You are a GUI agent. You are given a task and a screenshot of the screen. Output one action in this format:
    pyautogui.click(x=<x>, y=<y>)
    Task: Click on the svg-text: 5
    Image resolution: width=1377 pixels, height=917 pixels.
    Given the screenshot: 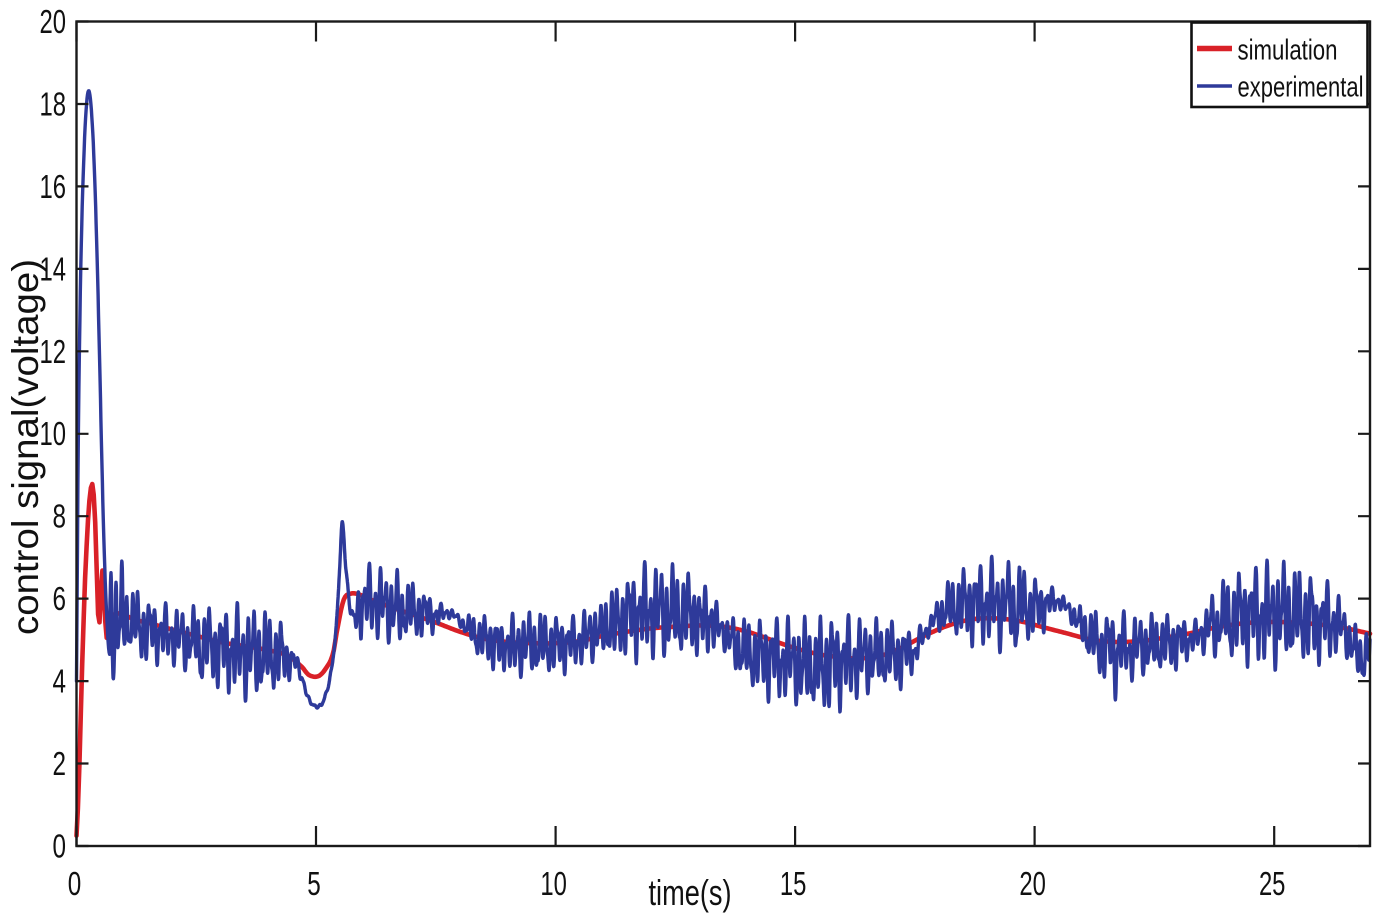 What is the action you would take?
    pyautogui.click(x=314, y=883)
    